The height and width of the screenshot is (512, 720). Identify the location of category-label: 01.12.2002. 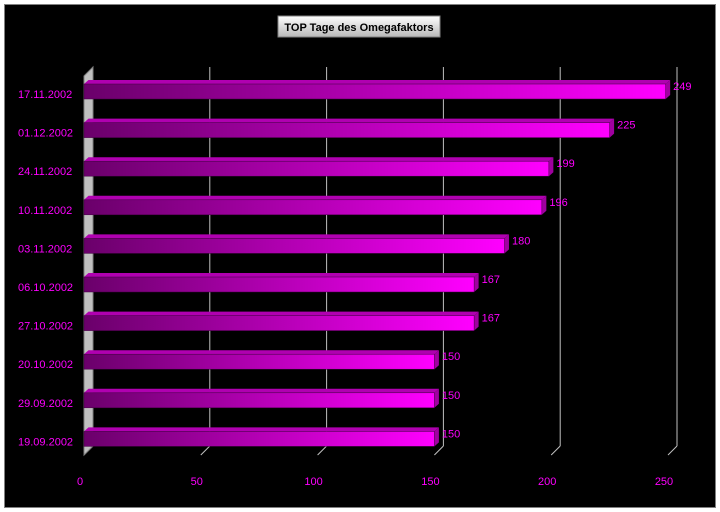
(45, 134).